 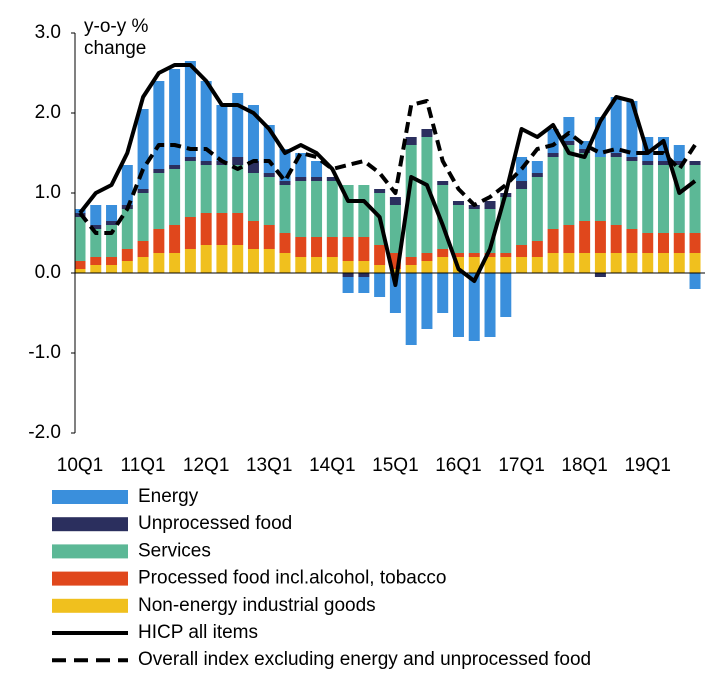 I want to click on y-tick-label: -1.0, so click(x=44, y=352).